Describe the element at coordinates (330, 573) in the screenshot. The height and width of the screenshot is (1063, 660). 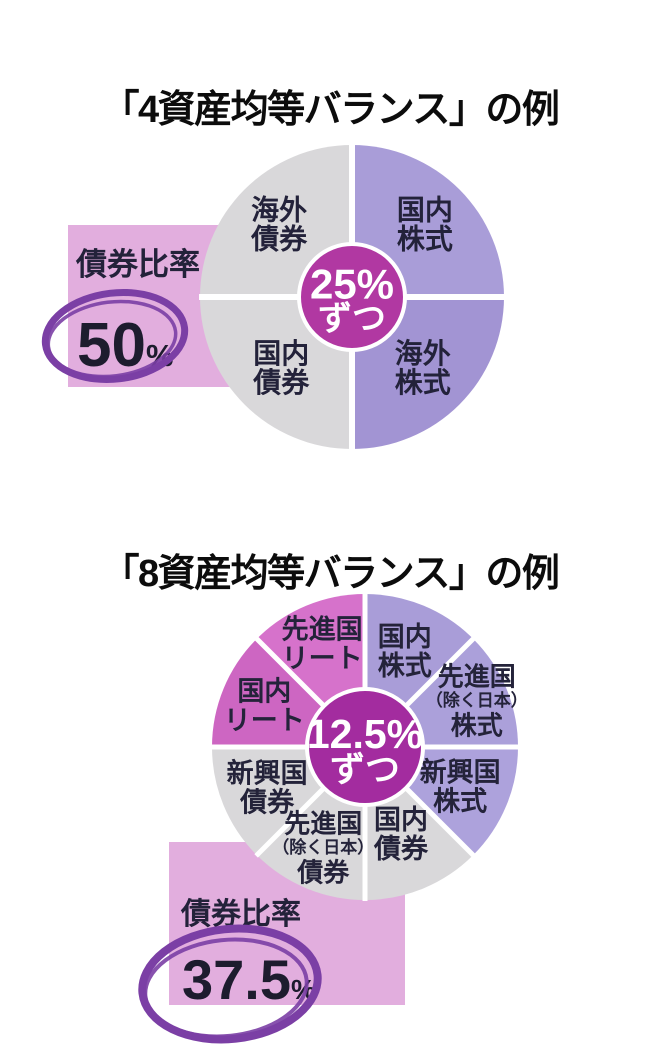
I see `chart-title-8asset: 「8資産均等バランス」の例` at that location.